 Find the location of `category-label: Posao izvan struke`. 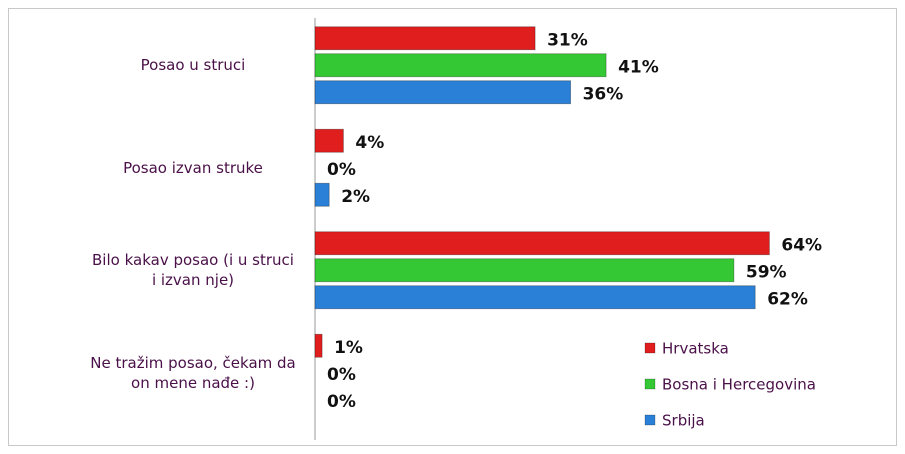

category-label: Posao izvan struke is located at coordinates (193, 167).